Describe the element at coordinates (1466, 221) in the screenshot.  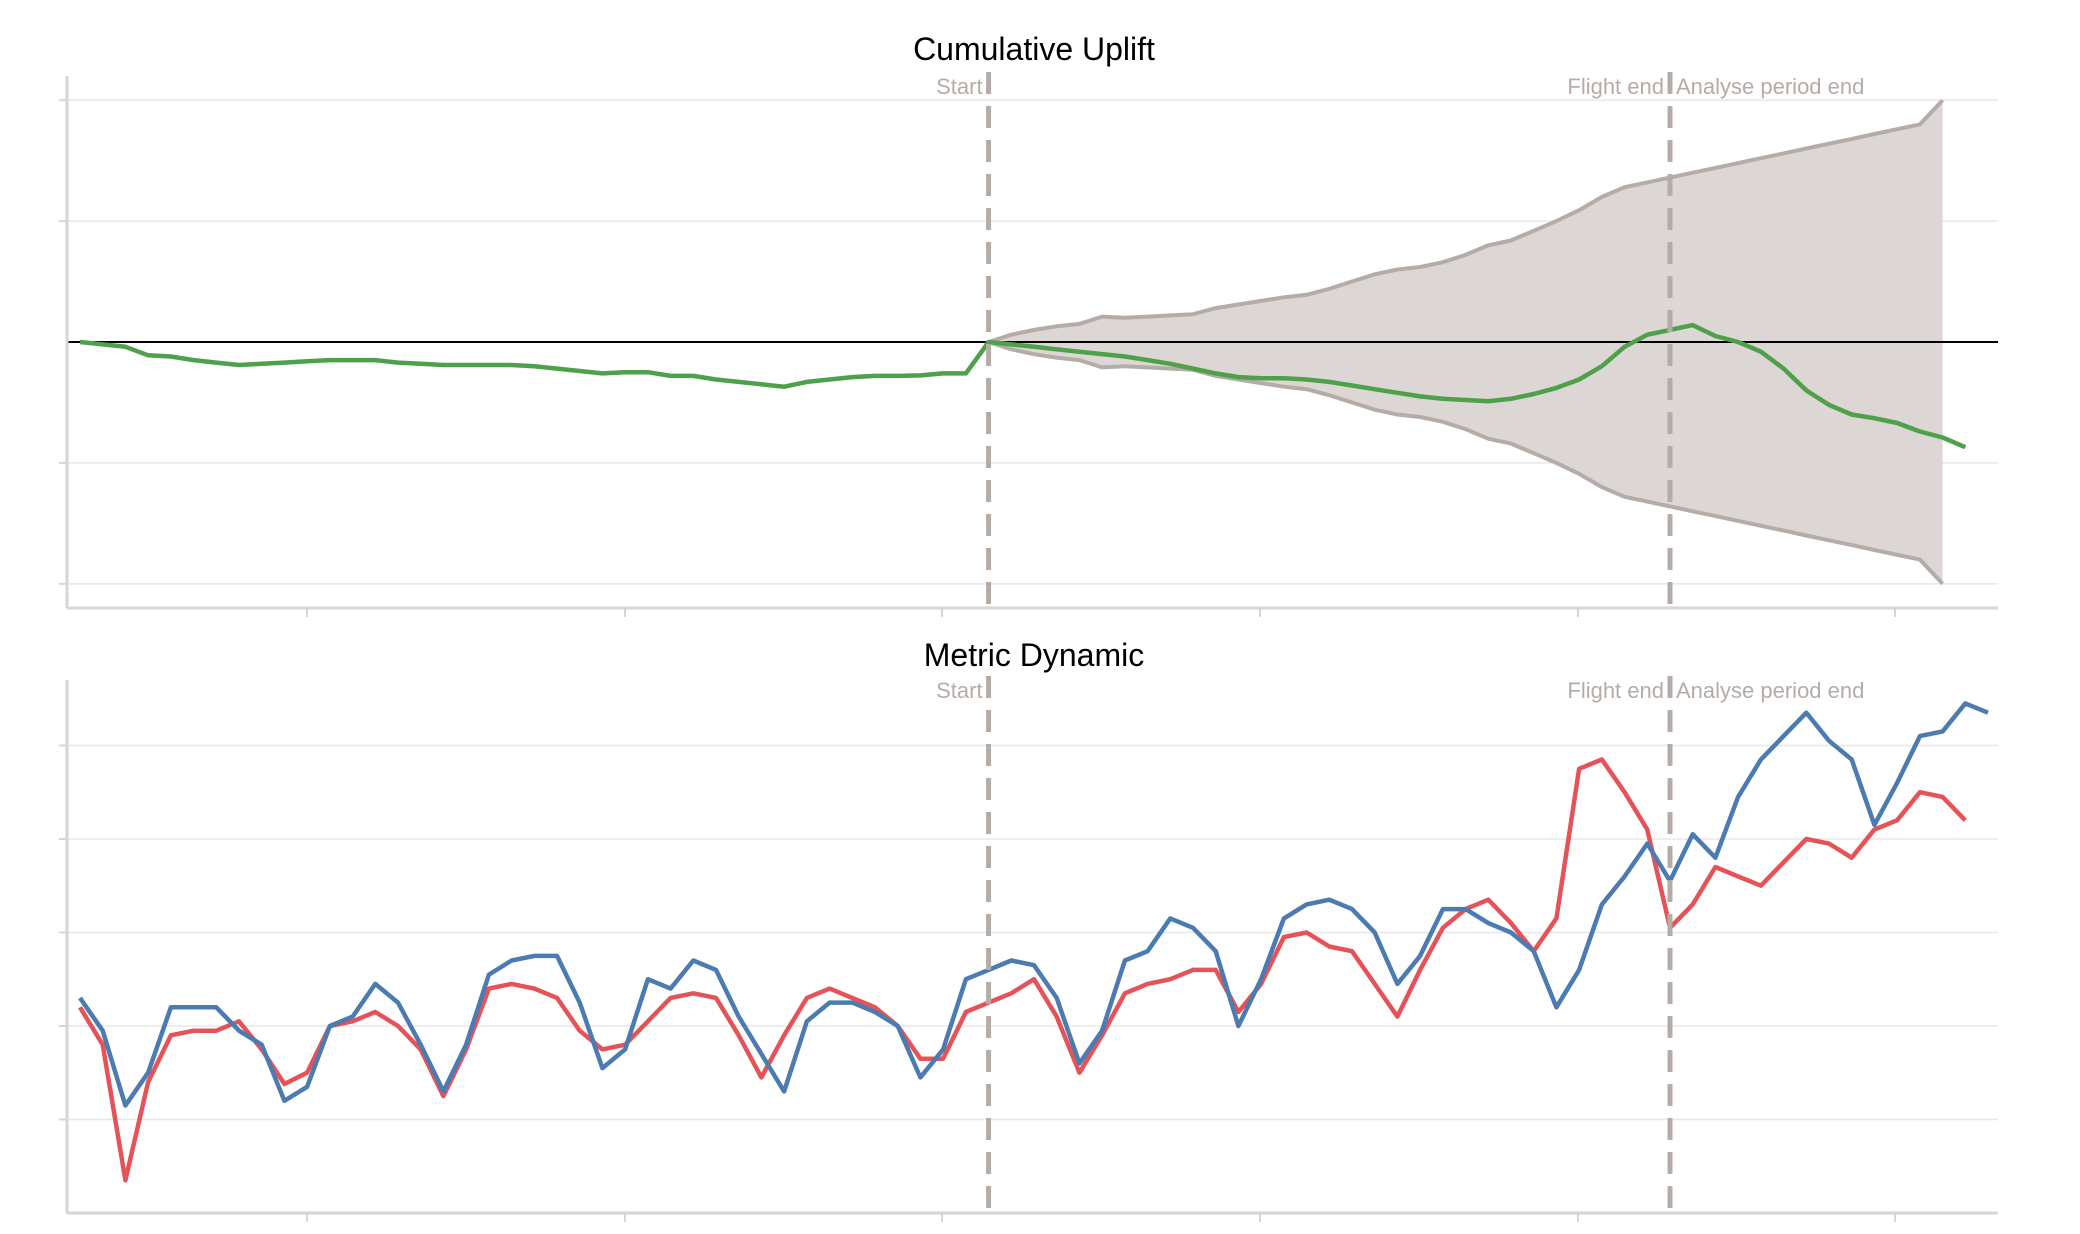
I see `band-upper-edge` at that location.